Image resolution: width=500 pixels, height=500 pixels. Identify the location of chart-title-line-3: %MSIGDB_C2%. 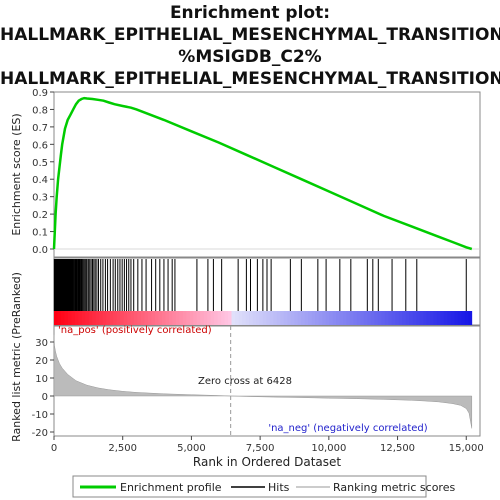
(250, 57).